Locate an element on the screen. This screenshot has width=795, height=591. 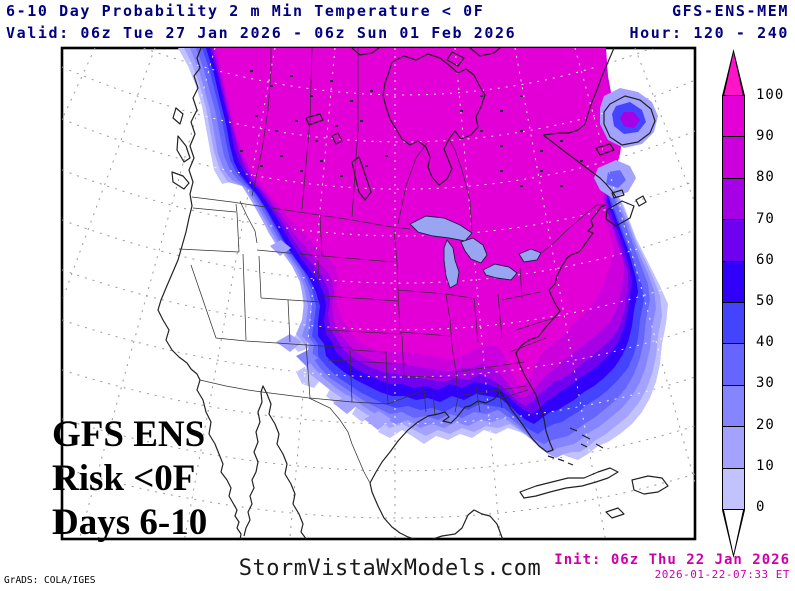
coast-gulf-atlantic is located at coordinates (488, 344).